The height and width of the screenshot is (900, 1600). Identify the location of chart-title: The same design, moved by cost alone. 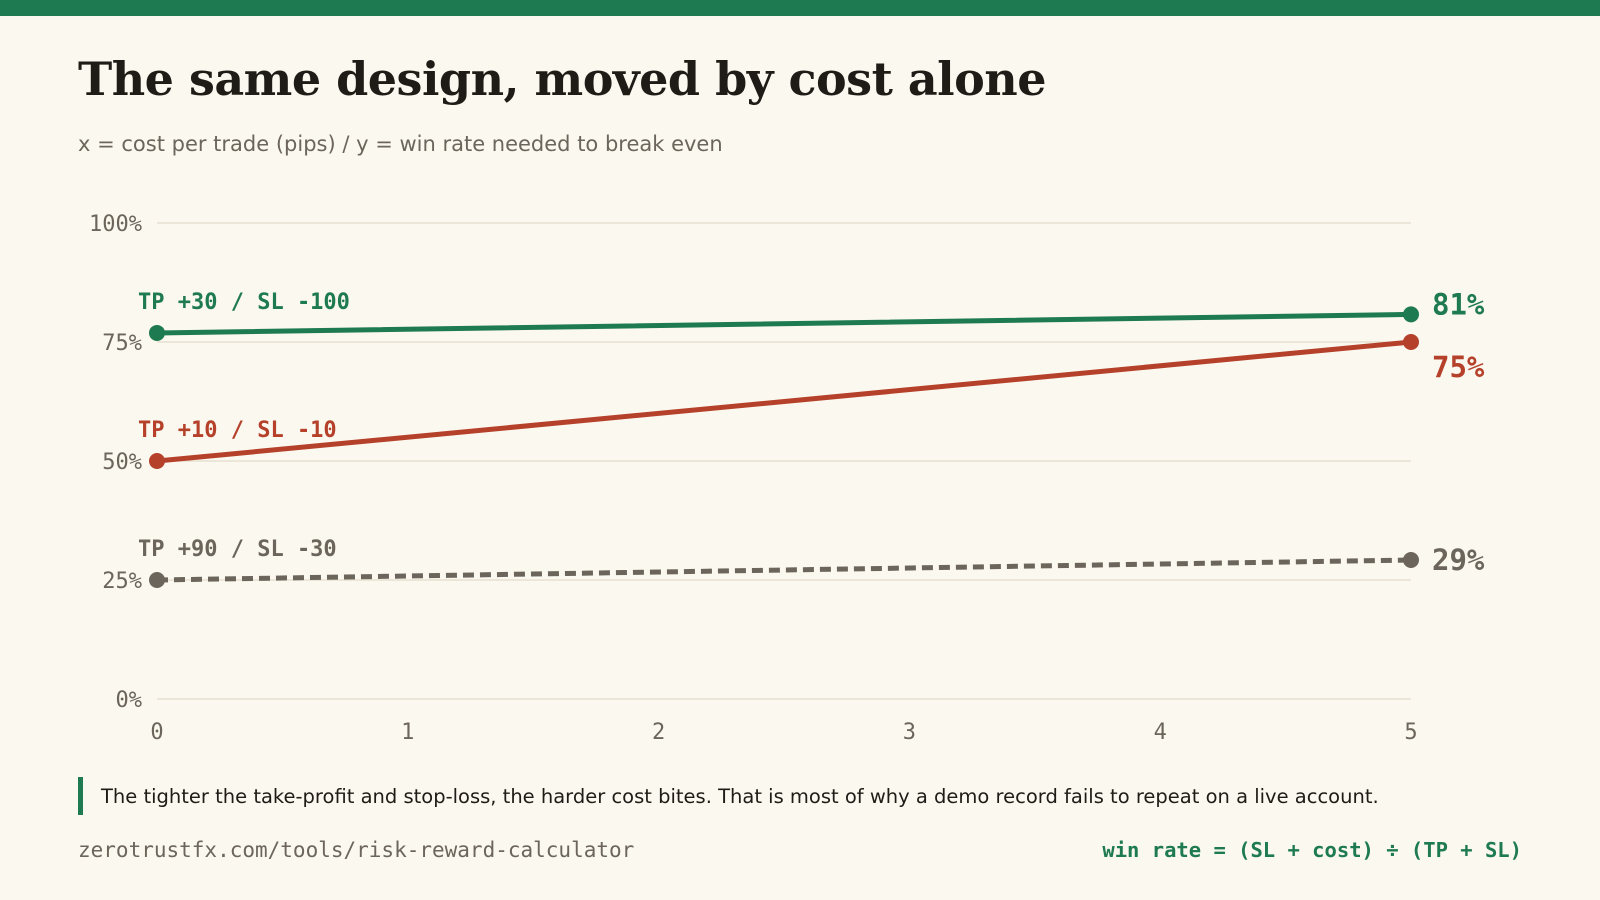
(562, 79).